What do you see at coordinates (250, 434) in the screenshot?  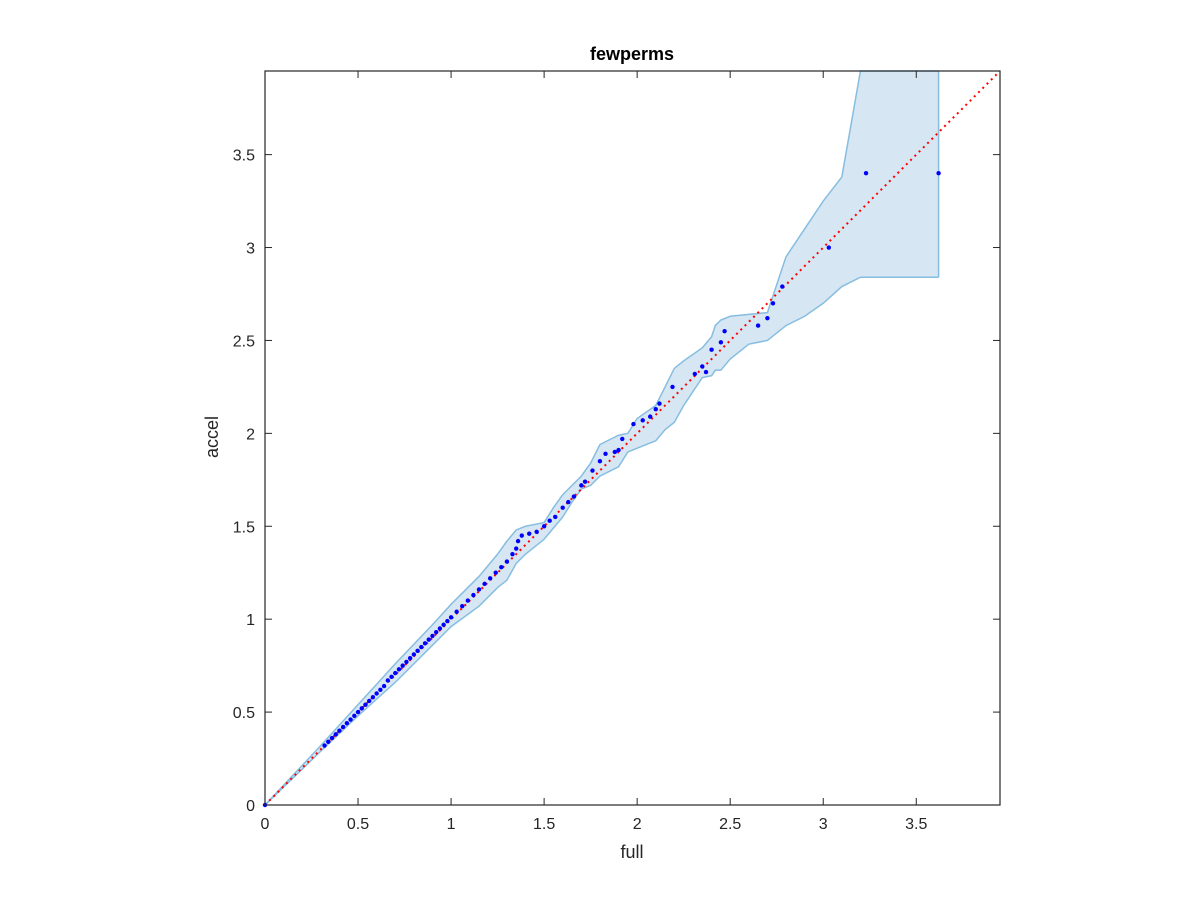 I see `y-tick-label: 2` at bounding box center [250, 434].